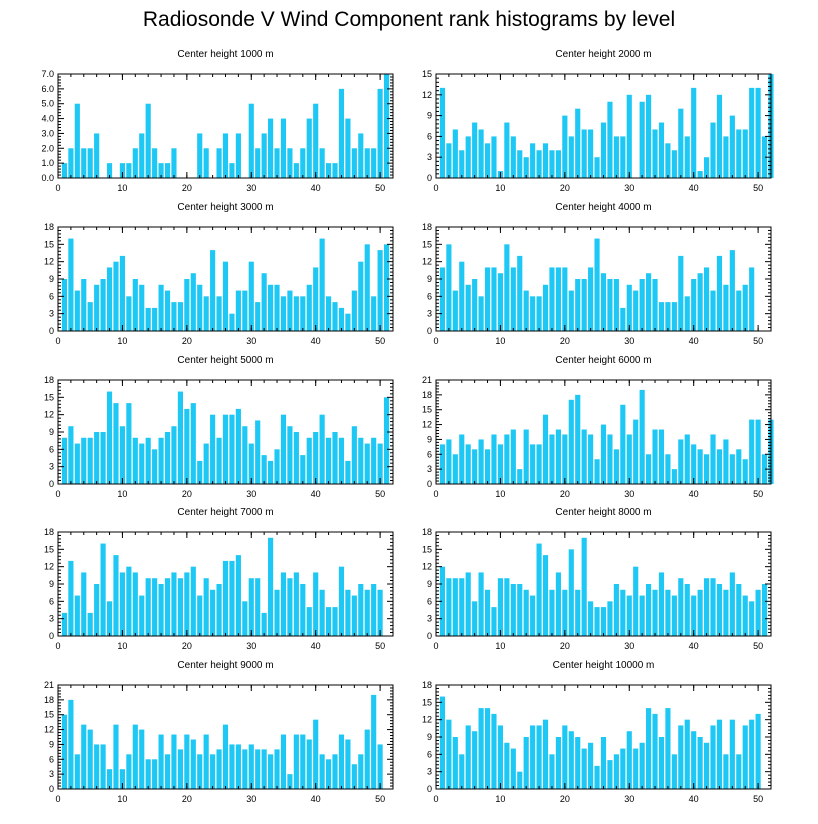 Image resolution: width=818 pixels, height=824 pixels. Describe the element at coordinates (565, 494) in the screenshot. I see `x-tick-label: 20` at that location.